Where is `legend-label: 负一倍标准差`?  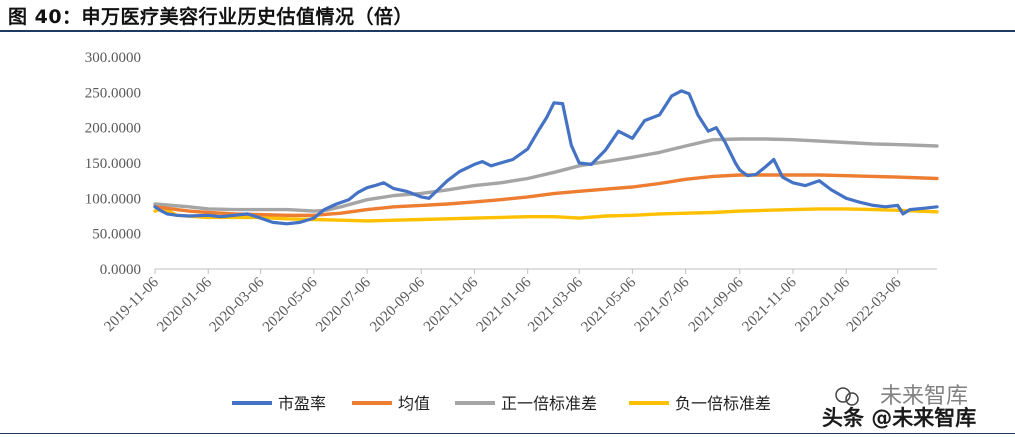
legend-label: 负一倍标准差 is located at coordinates (723, 403).